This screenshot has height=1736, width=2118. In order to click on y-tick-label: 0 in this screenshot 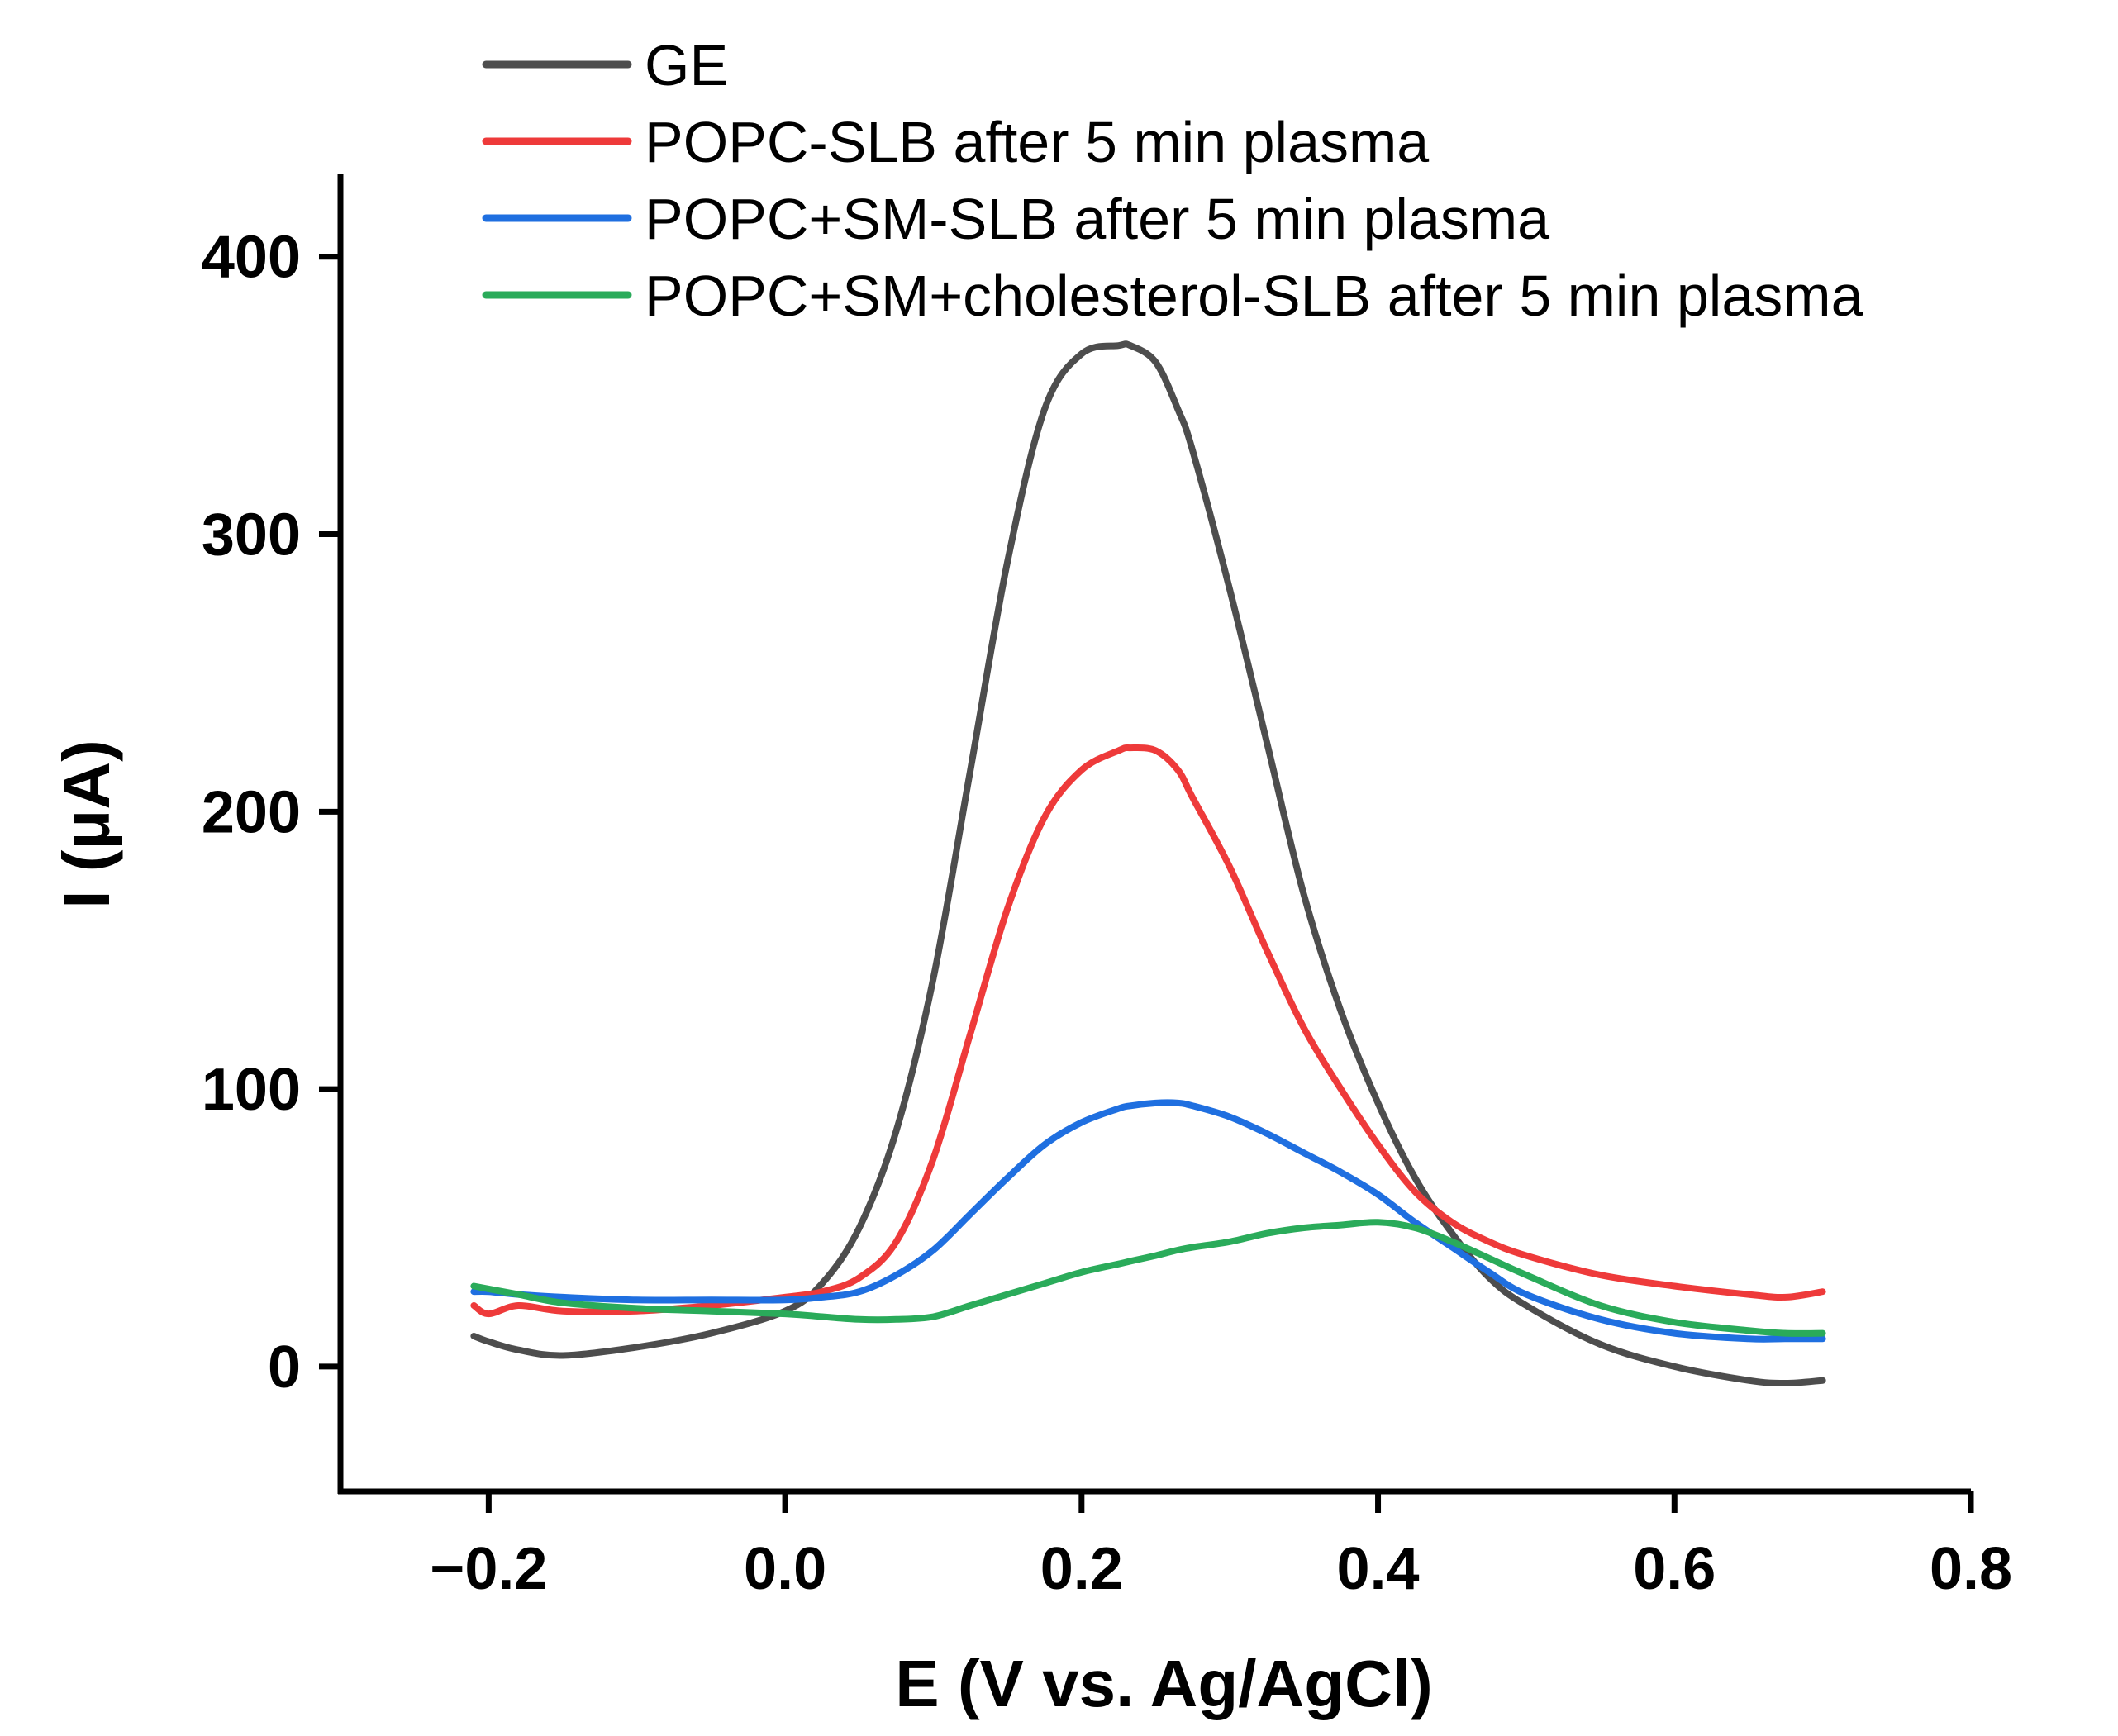, I will do `click(284, 1368)`.